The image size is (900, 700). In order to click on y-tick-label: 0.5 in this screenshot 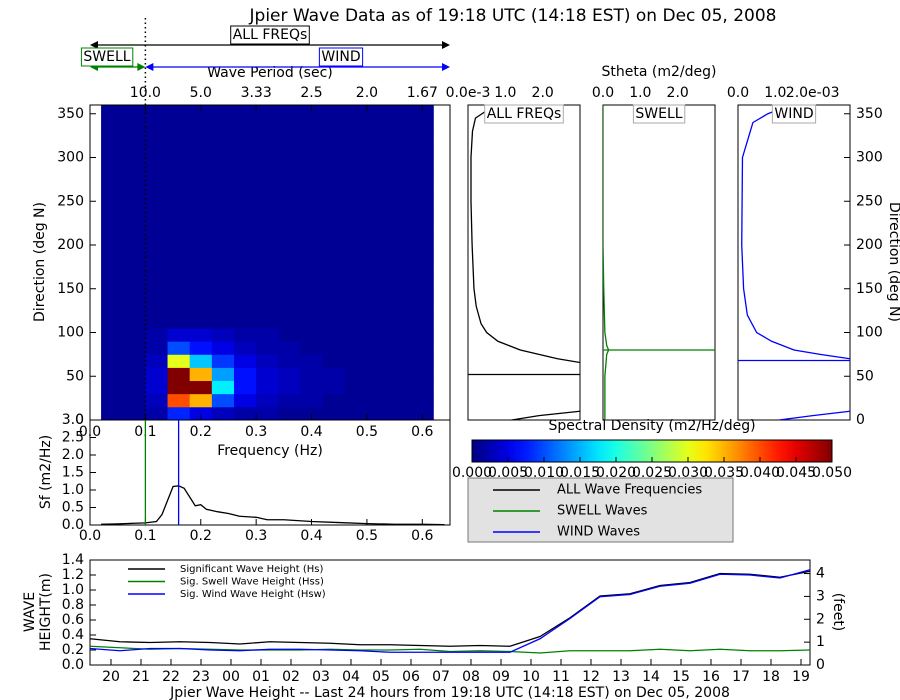, I will do `click(73, 508)`.